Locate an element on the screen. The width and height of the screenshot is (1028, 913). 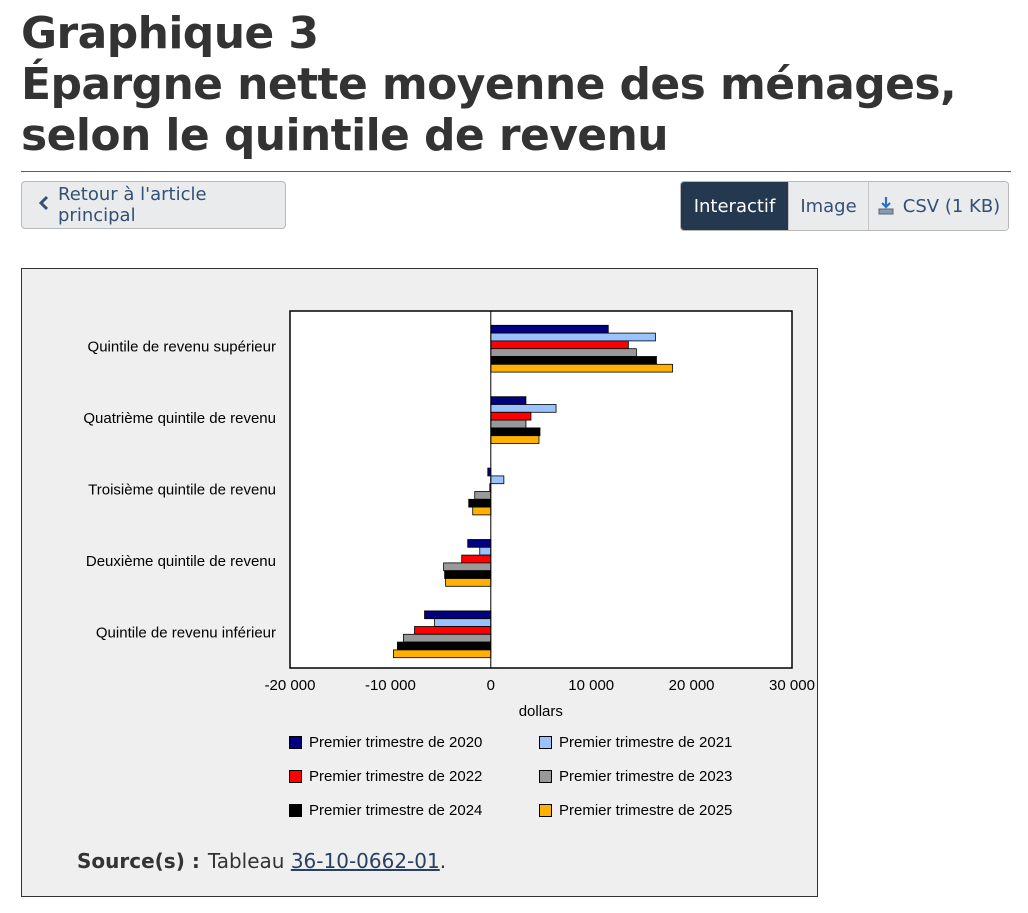
view-toggle: Interactif Image CSV (1 KB) is located at coordinates (844, 206).